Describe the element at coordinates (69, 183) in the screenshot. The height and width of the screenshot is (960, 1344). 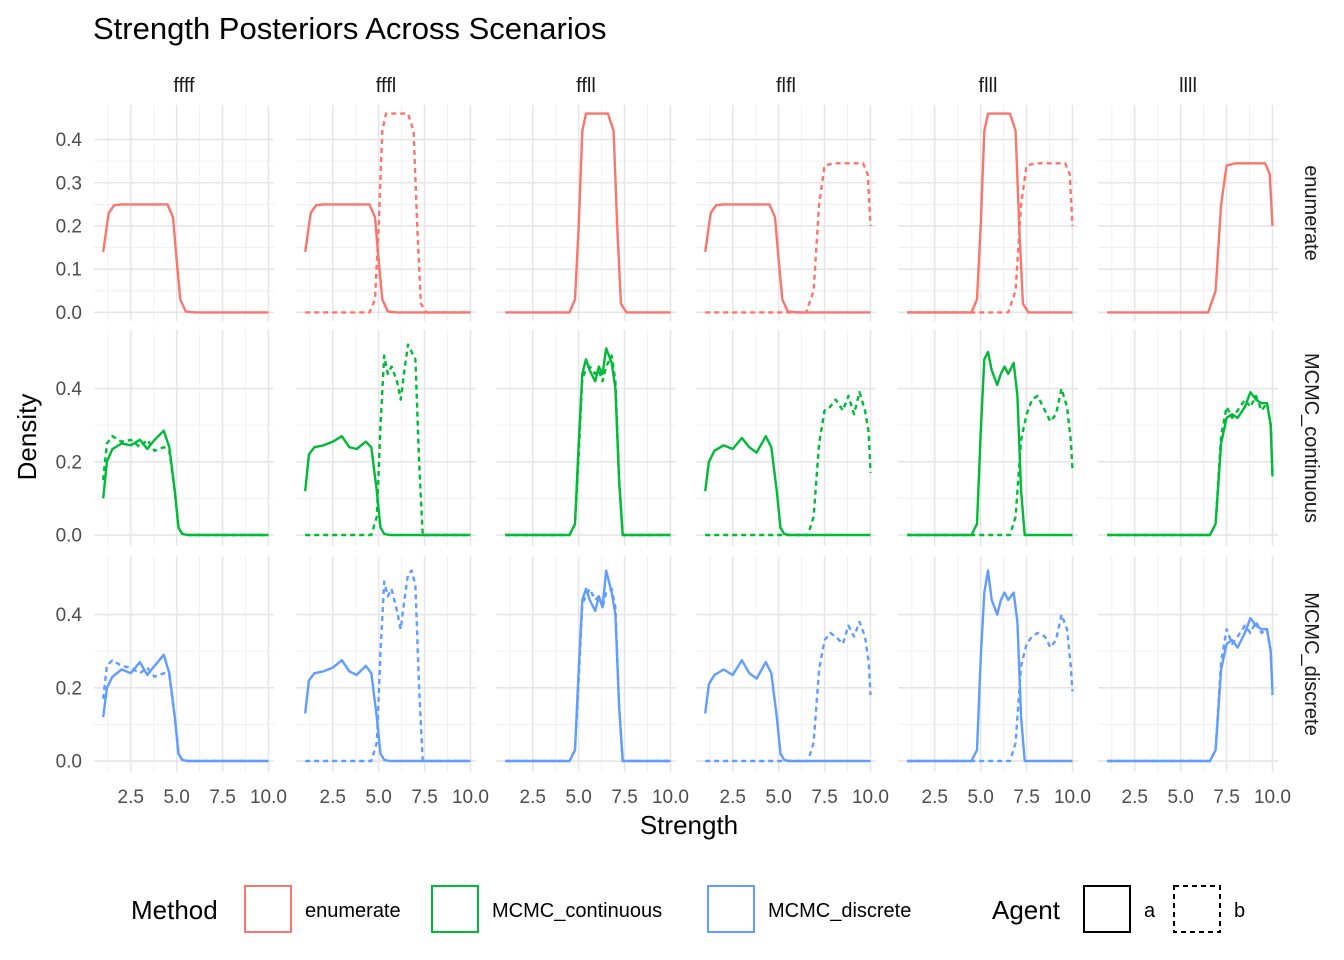
I see `y-tick-label: 0.3` at that location.